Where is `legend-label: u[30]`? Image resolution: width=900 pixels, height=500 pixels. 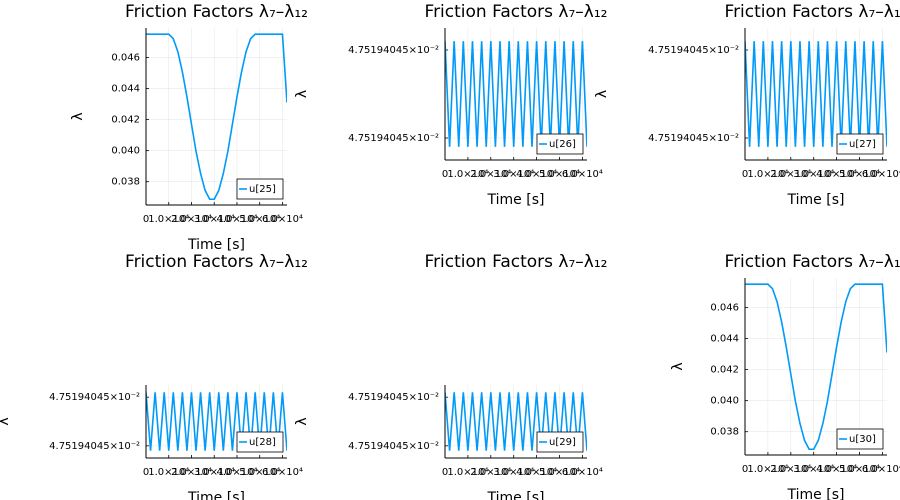 legend-label: u[30] is located at coordinates (862, 439).